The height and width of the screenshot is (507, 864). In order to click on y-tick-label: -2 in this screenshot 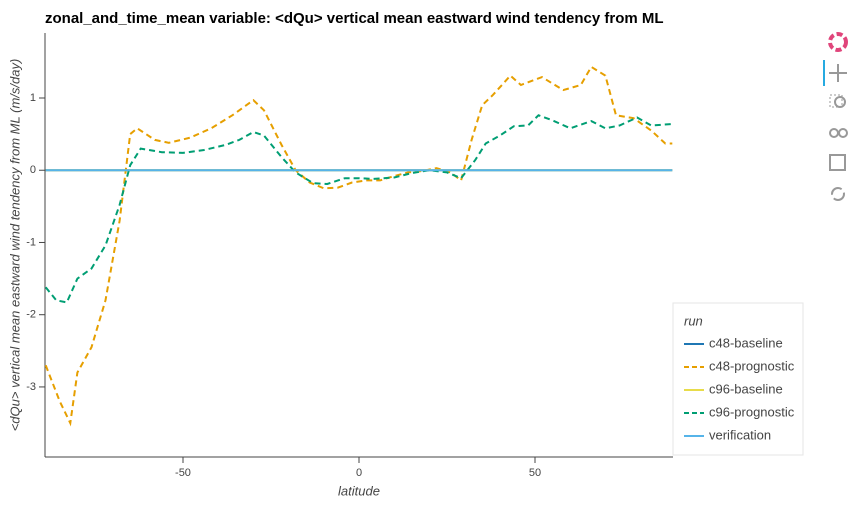, I will do `click(31, 315)`.